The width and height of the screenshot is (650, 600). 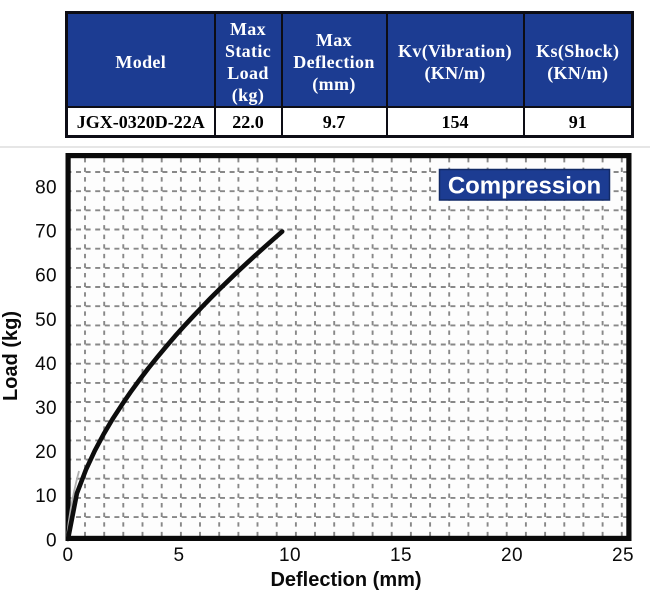 I want to click on svg-text: 80, so click(x=46, y=188).